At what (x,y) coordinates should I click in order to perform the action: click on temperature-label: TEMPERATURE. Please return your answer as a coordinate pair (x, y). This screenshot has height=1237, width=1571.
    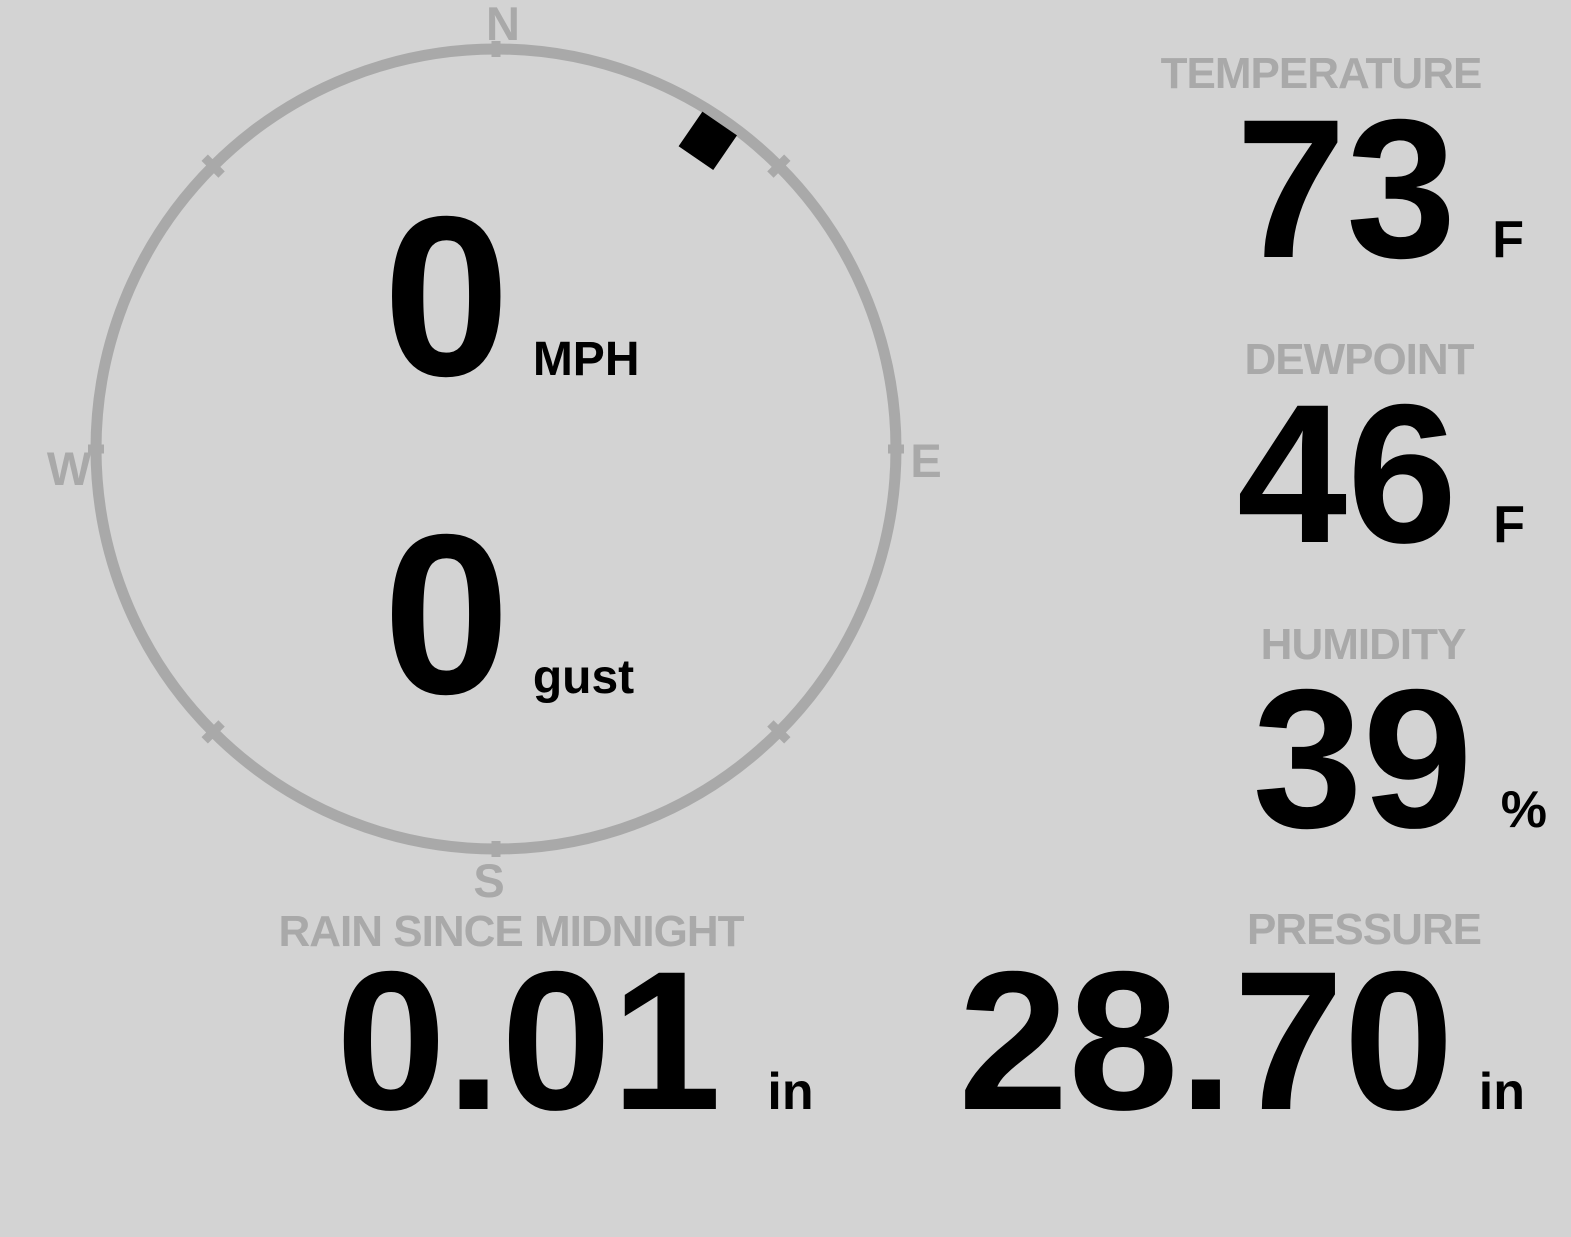
    Looking at the image, I should click on (1321, 73).